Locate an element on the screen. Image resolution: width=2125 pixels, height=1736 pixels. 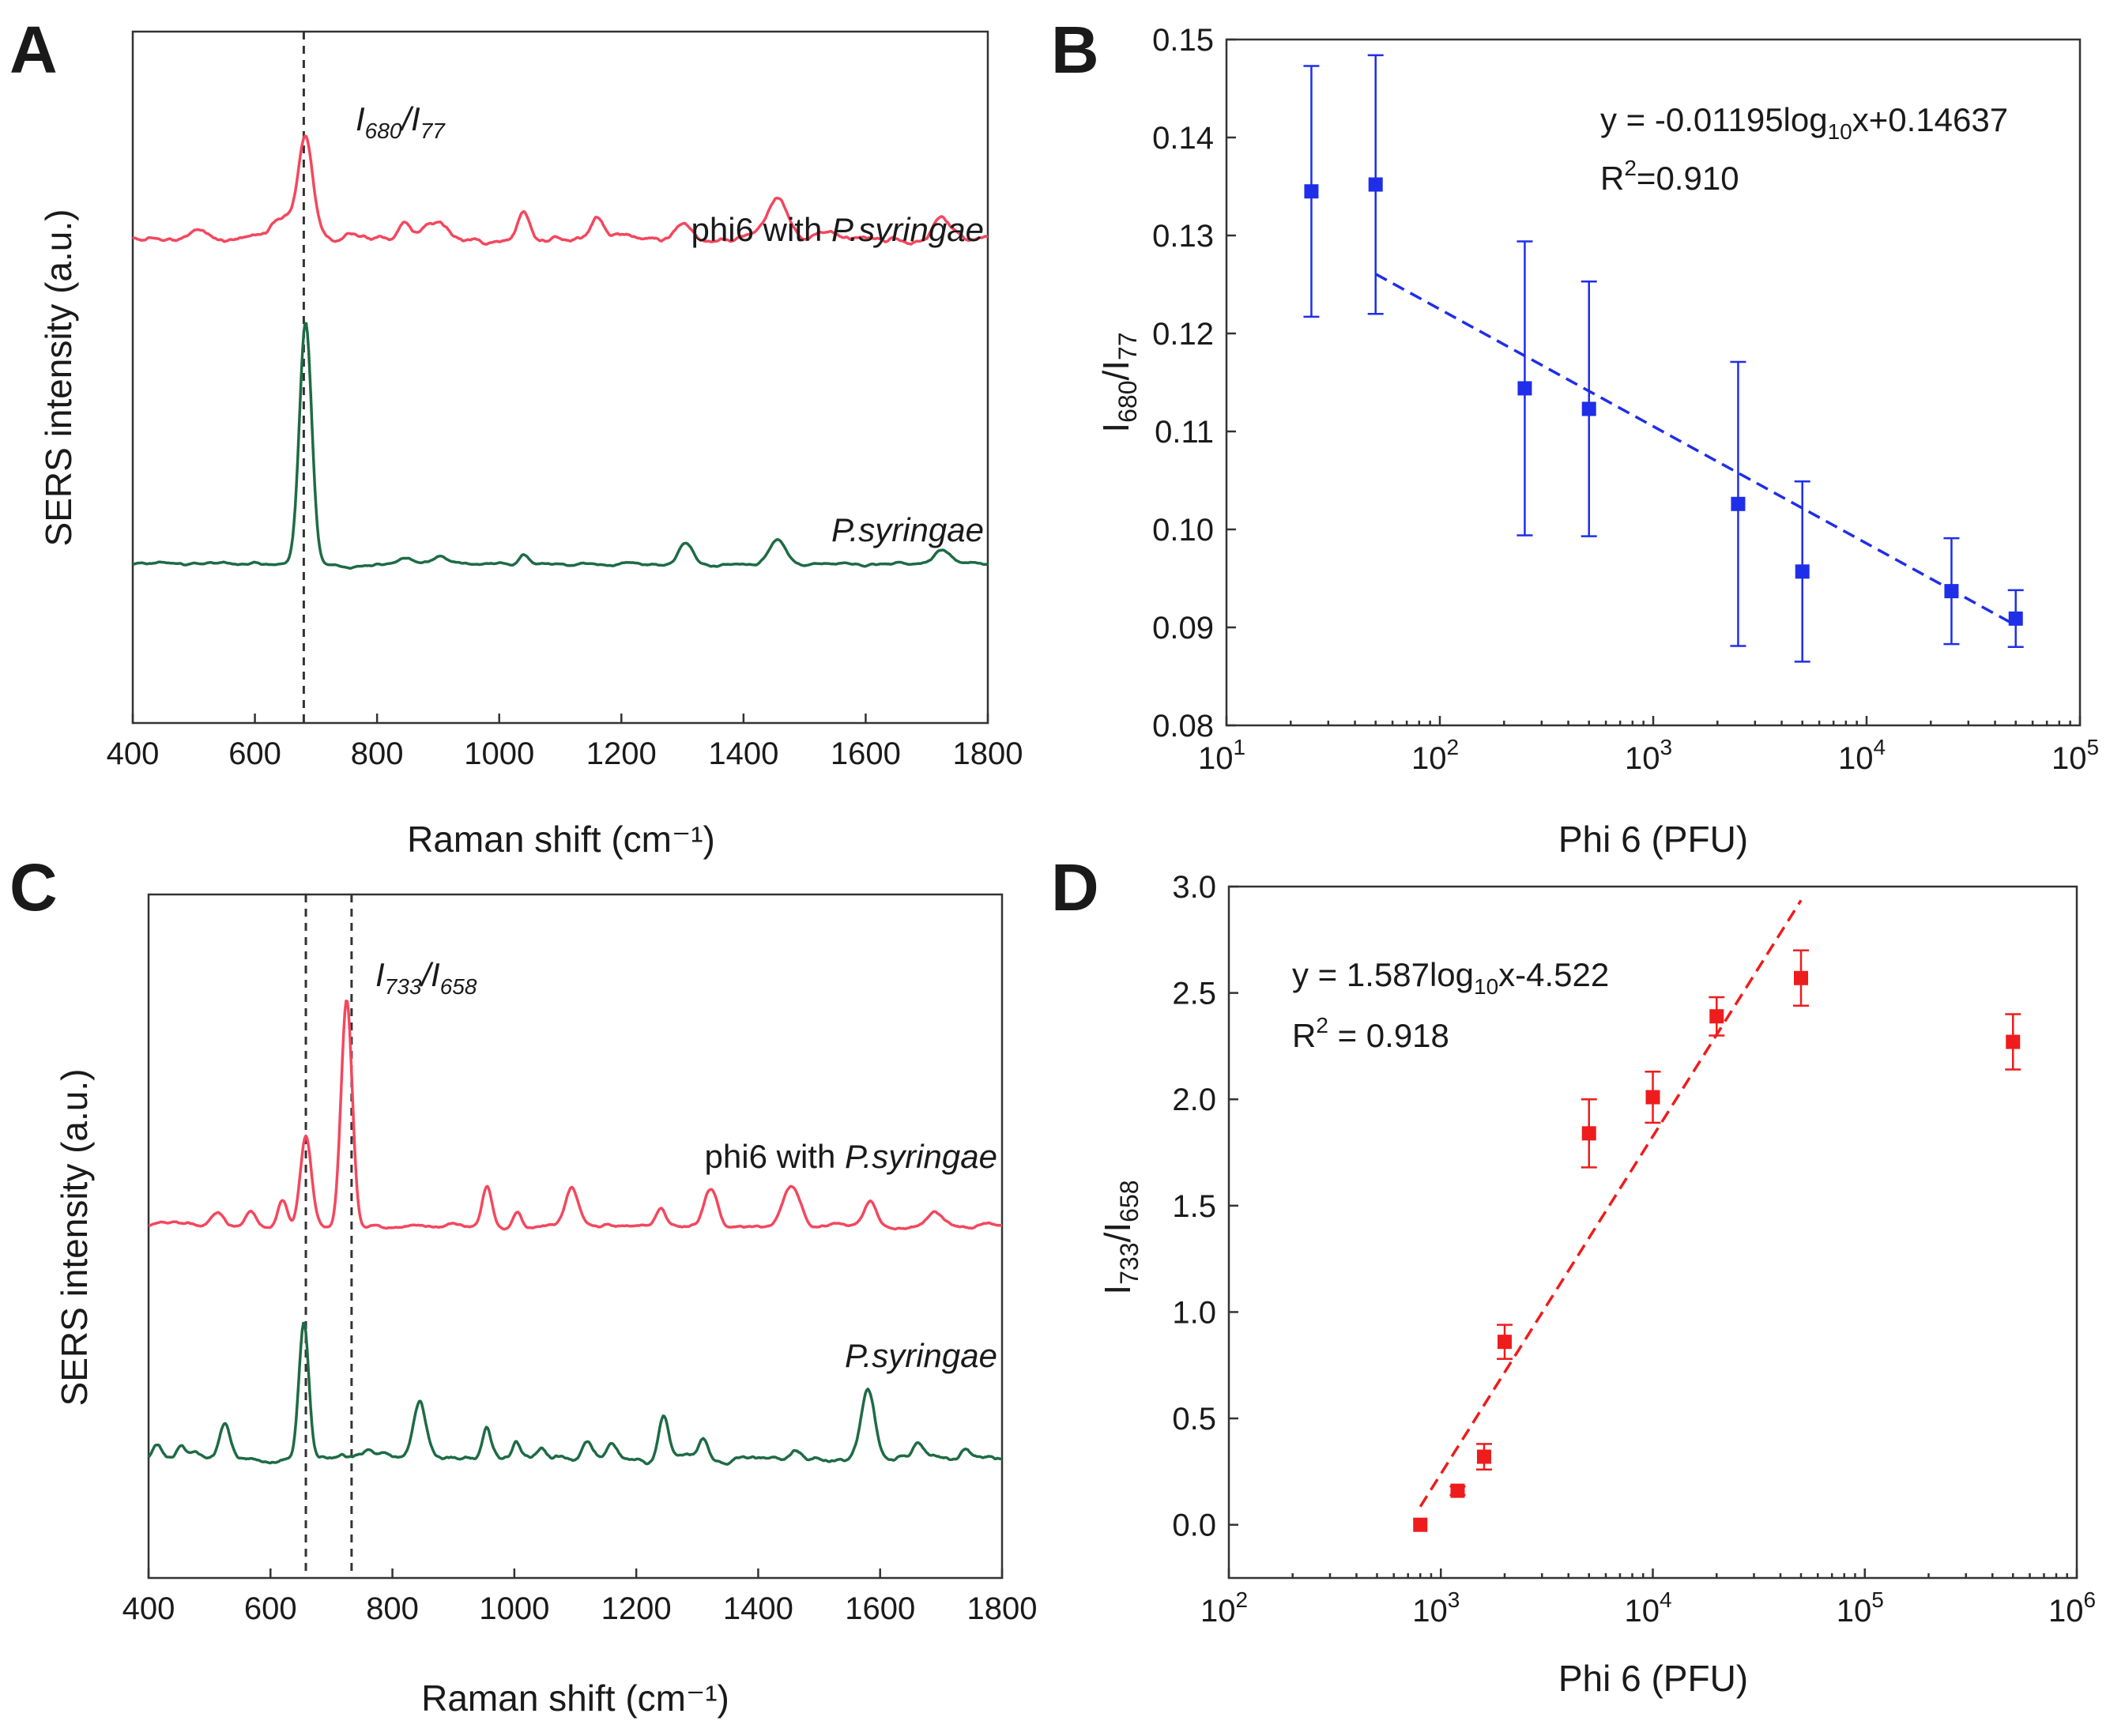
y-tick-label: 1.5 is located at coordinates (1194, 1206).